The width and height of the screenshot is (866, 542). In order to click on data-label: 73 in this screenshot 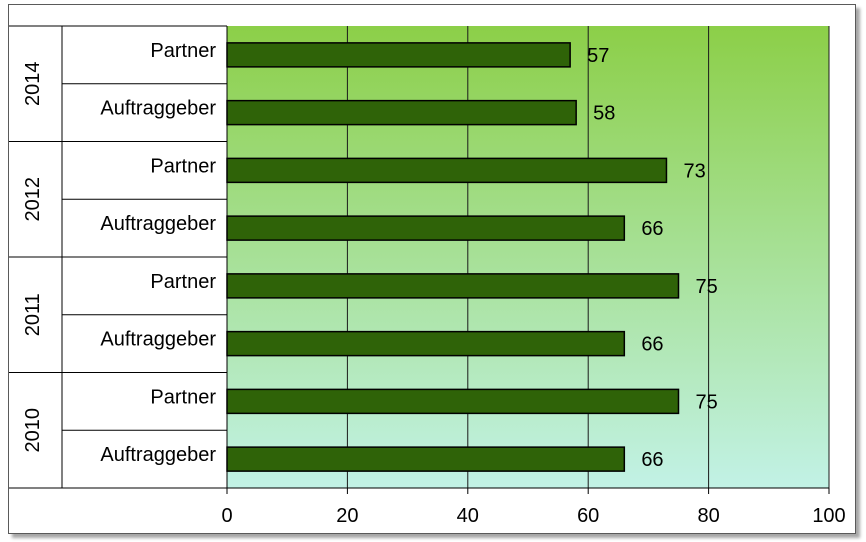, I will do `click(694, 171)`.